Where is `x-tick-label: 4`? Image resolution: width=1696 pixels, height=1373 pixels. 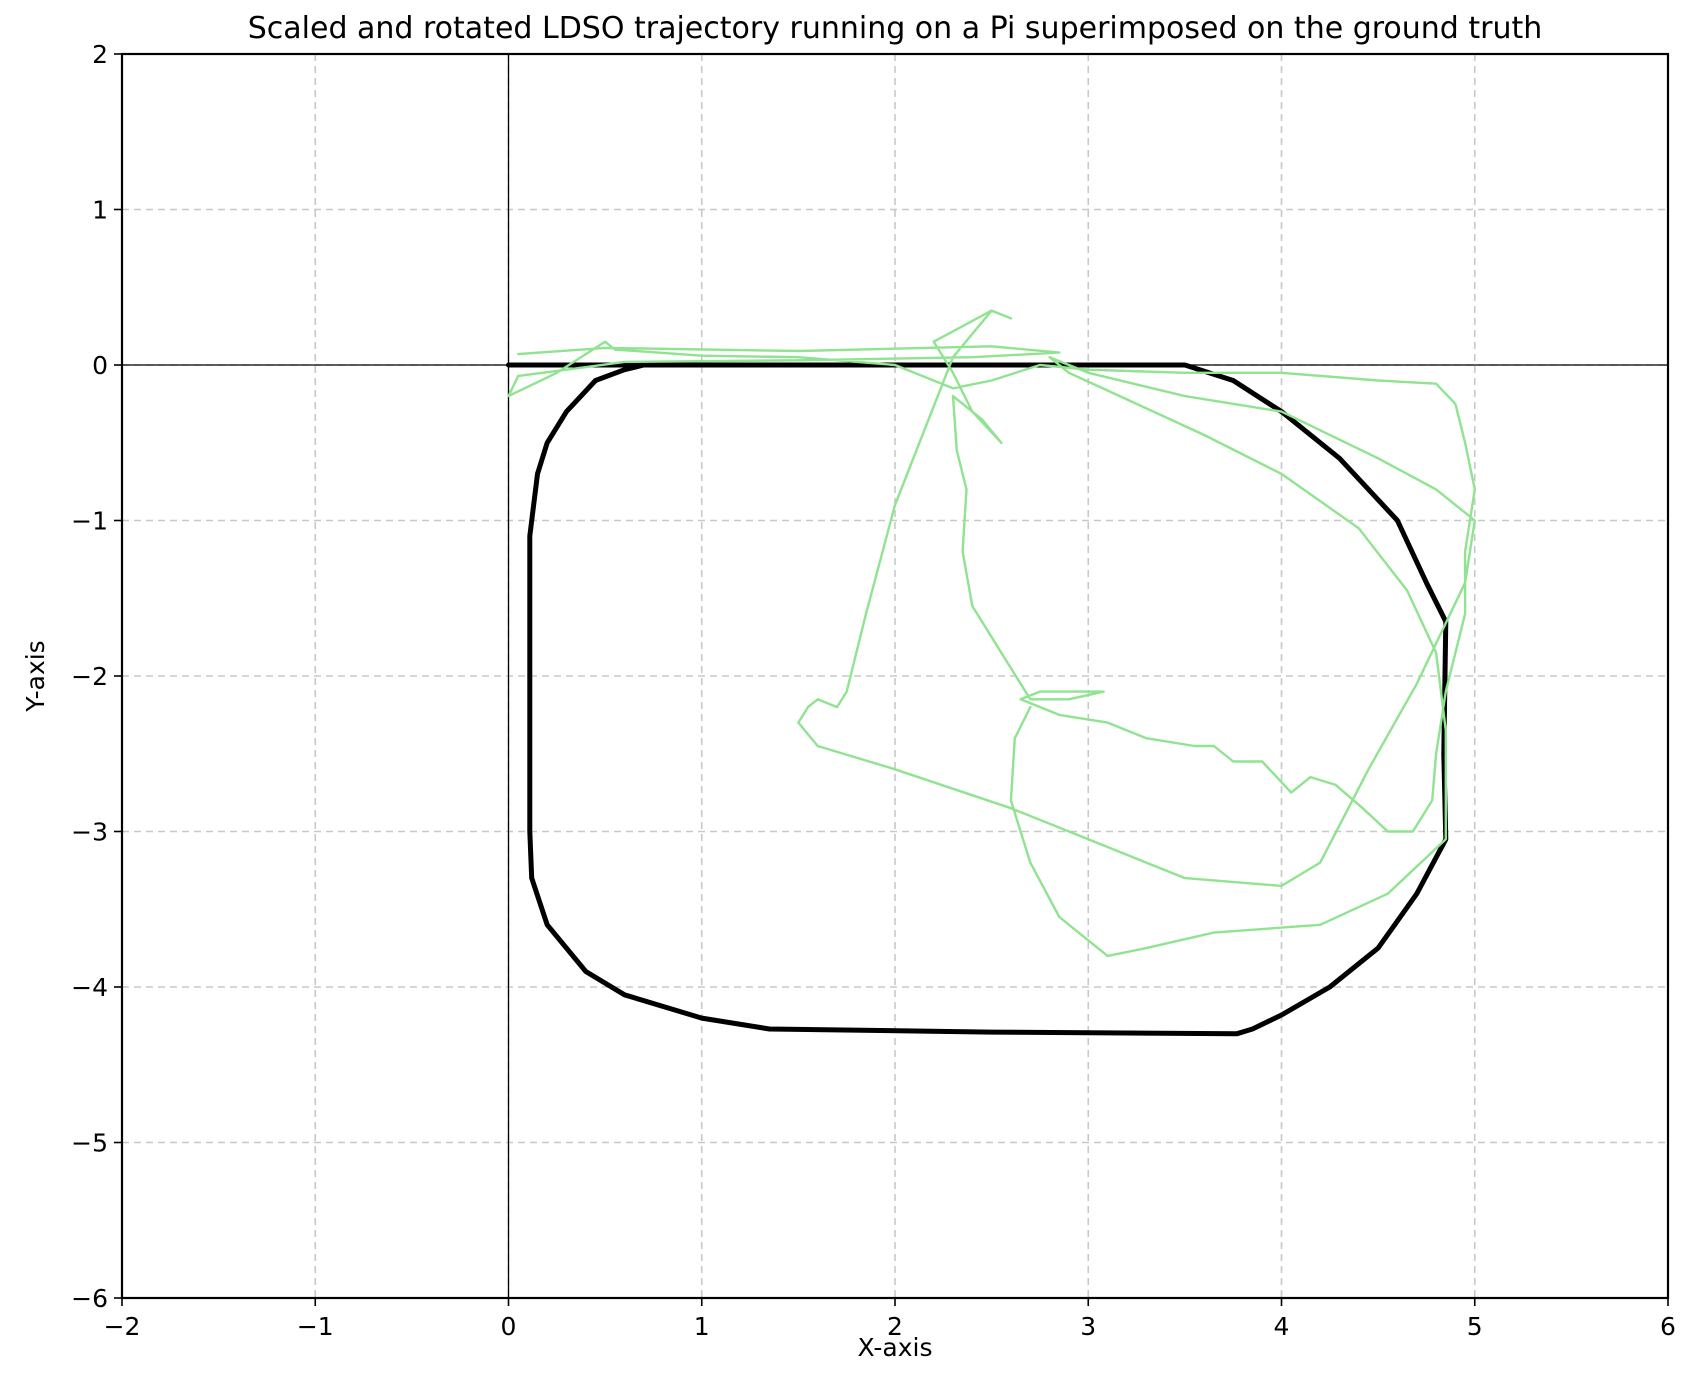
x-tick-label: 4 is located at coordinates (1282, 1326).